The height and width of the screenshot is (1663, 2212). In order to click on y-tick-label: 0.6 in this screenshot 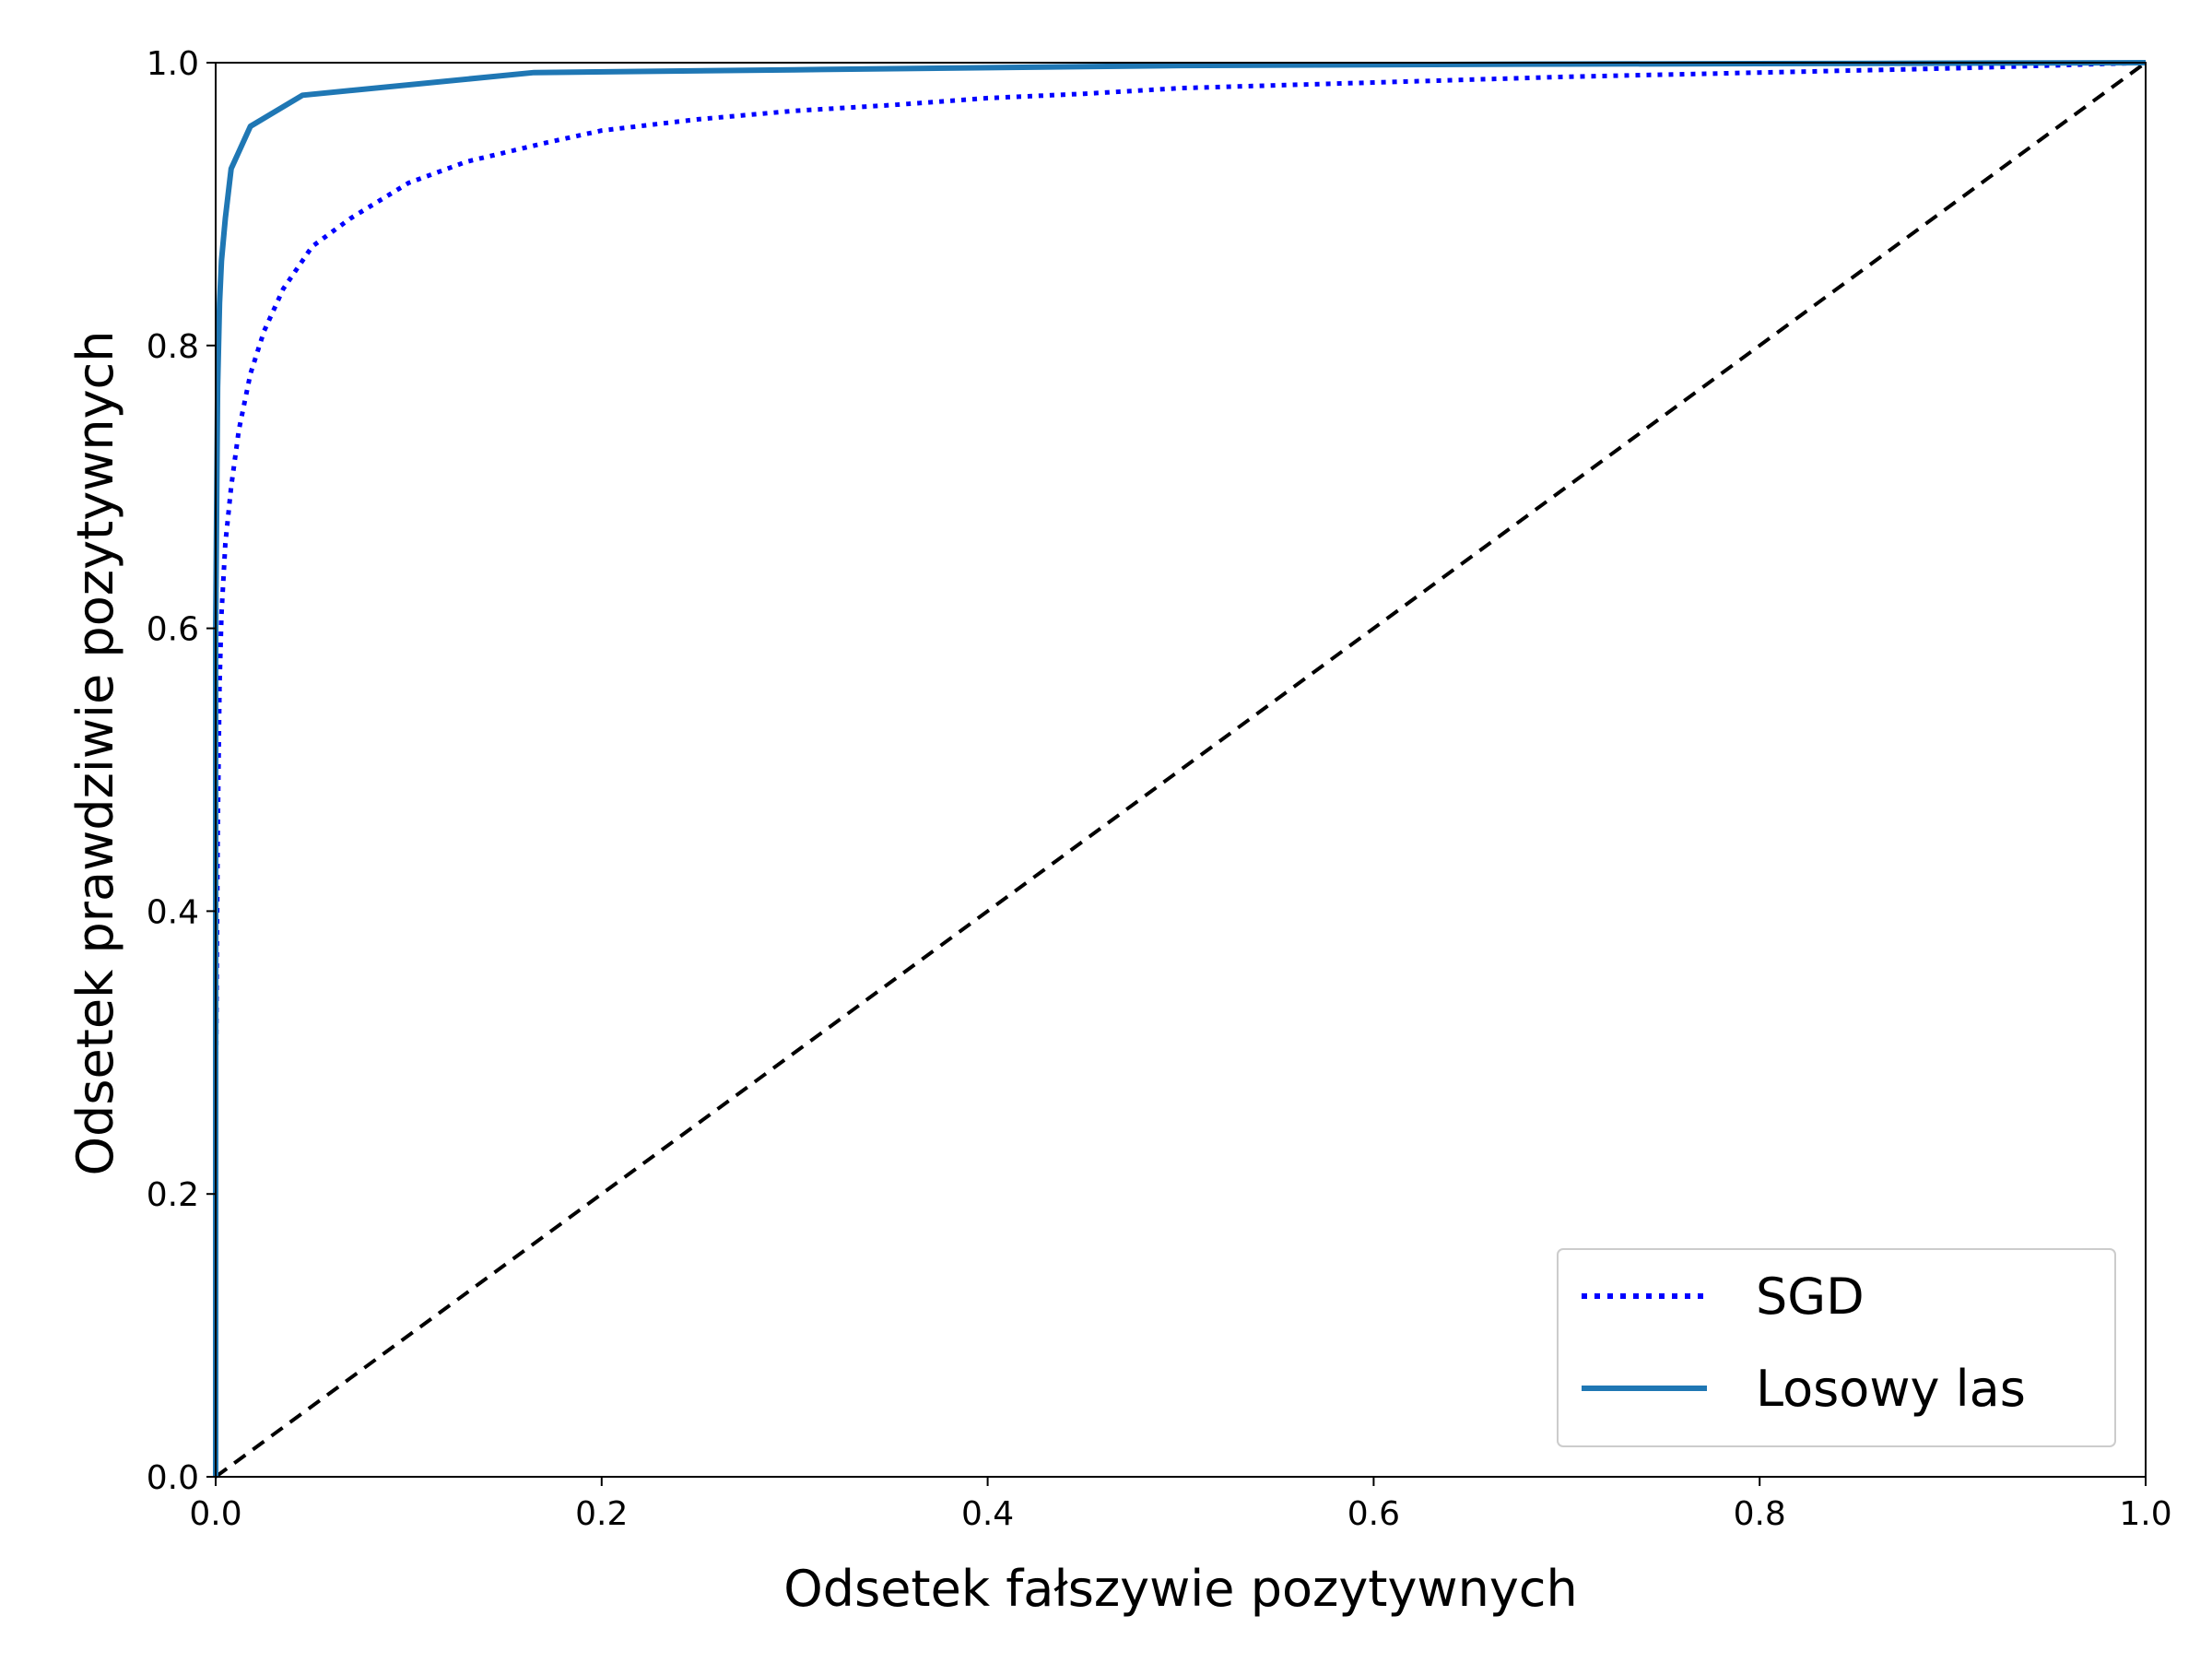, I will do `click(173, 630)`.